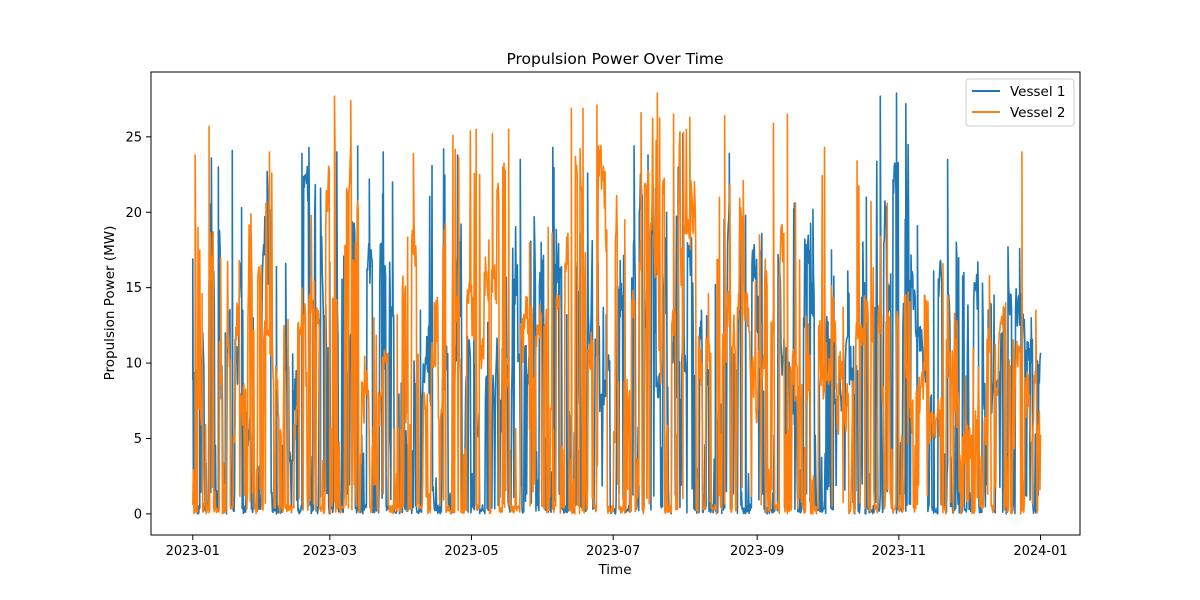 The height and width of the screenshot is (600, 1200). Describe the element at coordinates (1020, 102) in the screenshot. I see `legend: Vessel 1 Vessel 2` at that location.